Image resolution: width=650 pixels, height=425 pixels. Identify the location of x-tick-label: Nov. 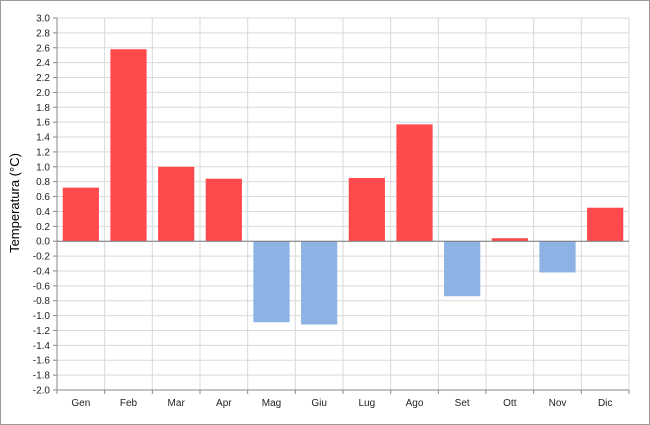
(558, 403).